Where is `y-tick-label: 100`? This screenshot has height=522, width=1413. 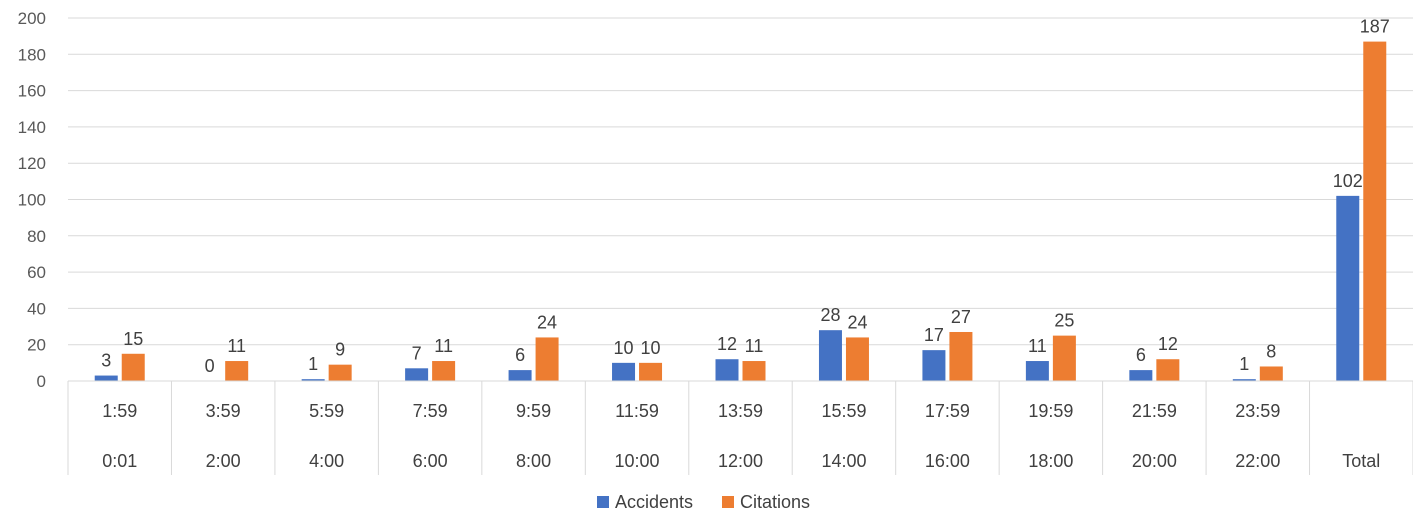
y-tick-label: 100 is located at coordinates (32, 200).